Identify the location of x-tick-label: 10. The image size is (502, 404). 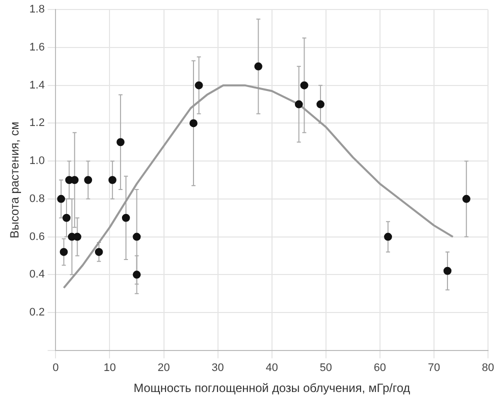
(110, 368).